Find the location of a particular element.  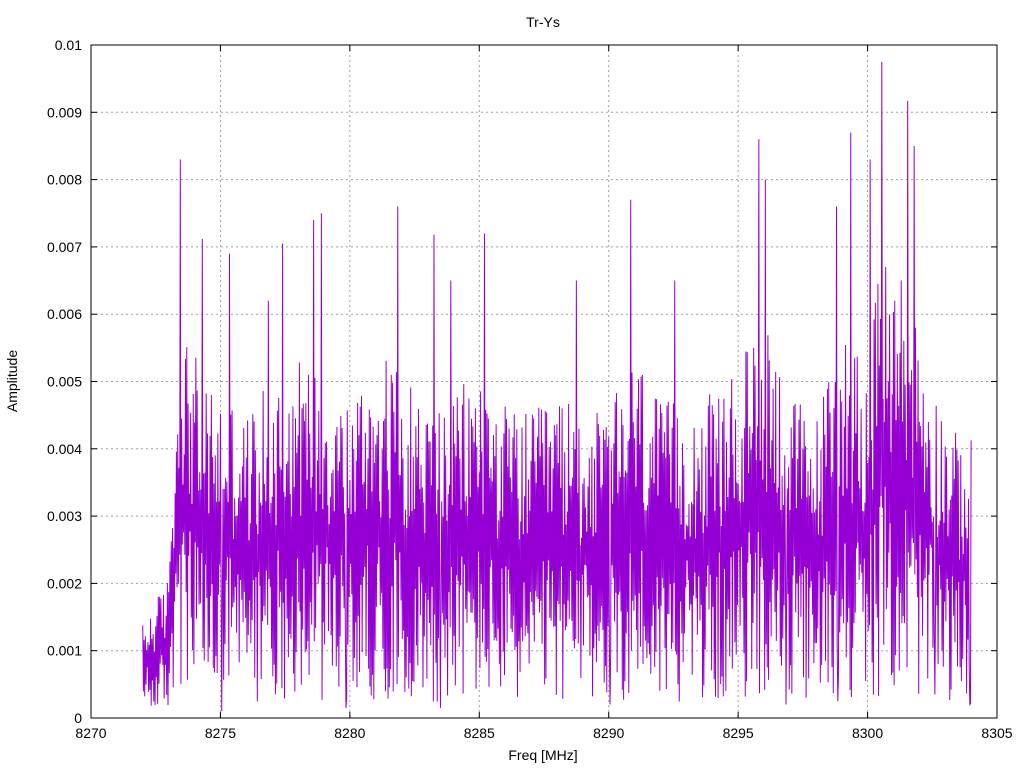

y-tick-label: 0.001 is located at coordinates (64, 651).